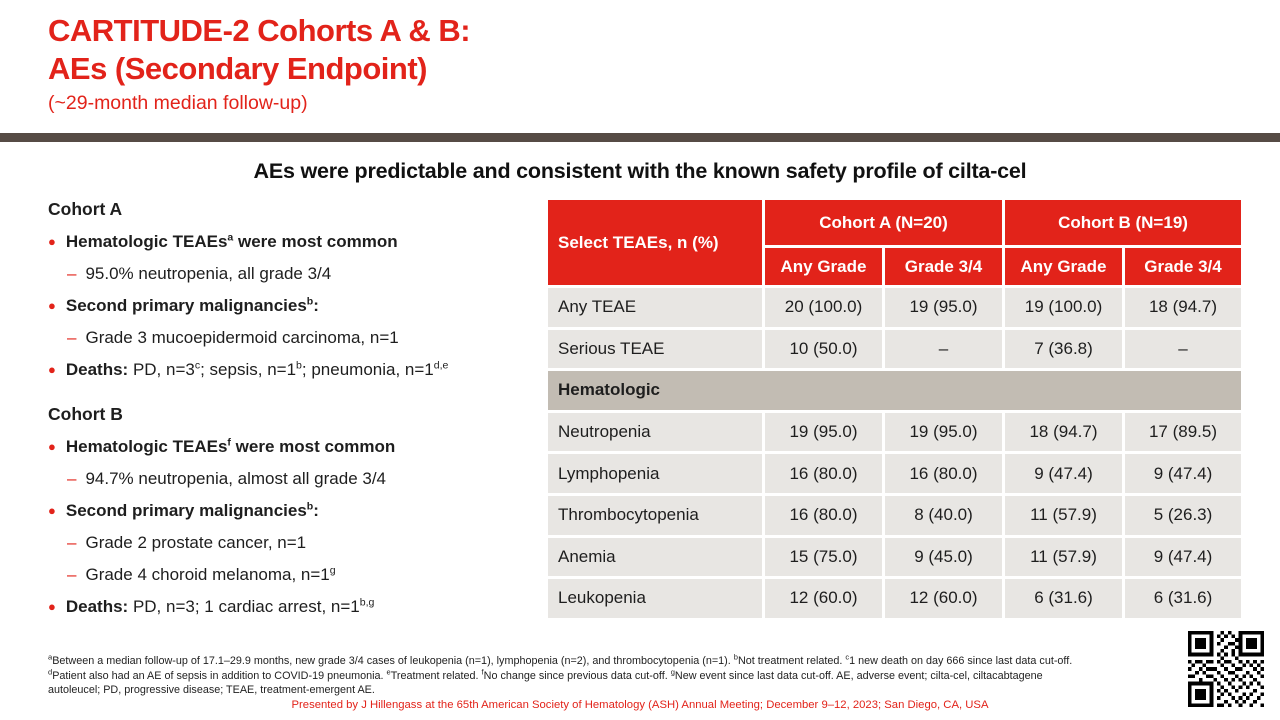  Describe the element at coordinates (259, 30) in the screenshot. I see `slide-title-line1: CARTITUDE-2 Cohorts A & B:` at that location.